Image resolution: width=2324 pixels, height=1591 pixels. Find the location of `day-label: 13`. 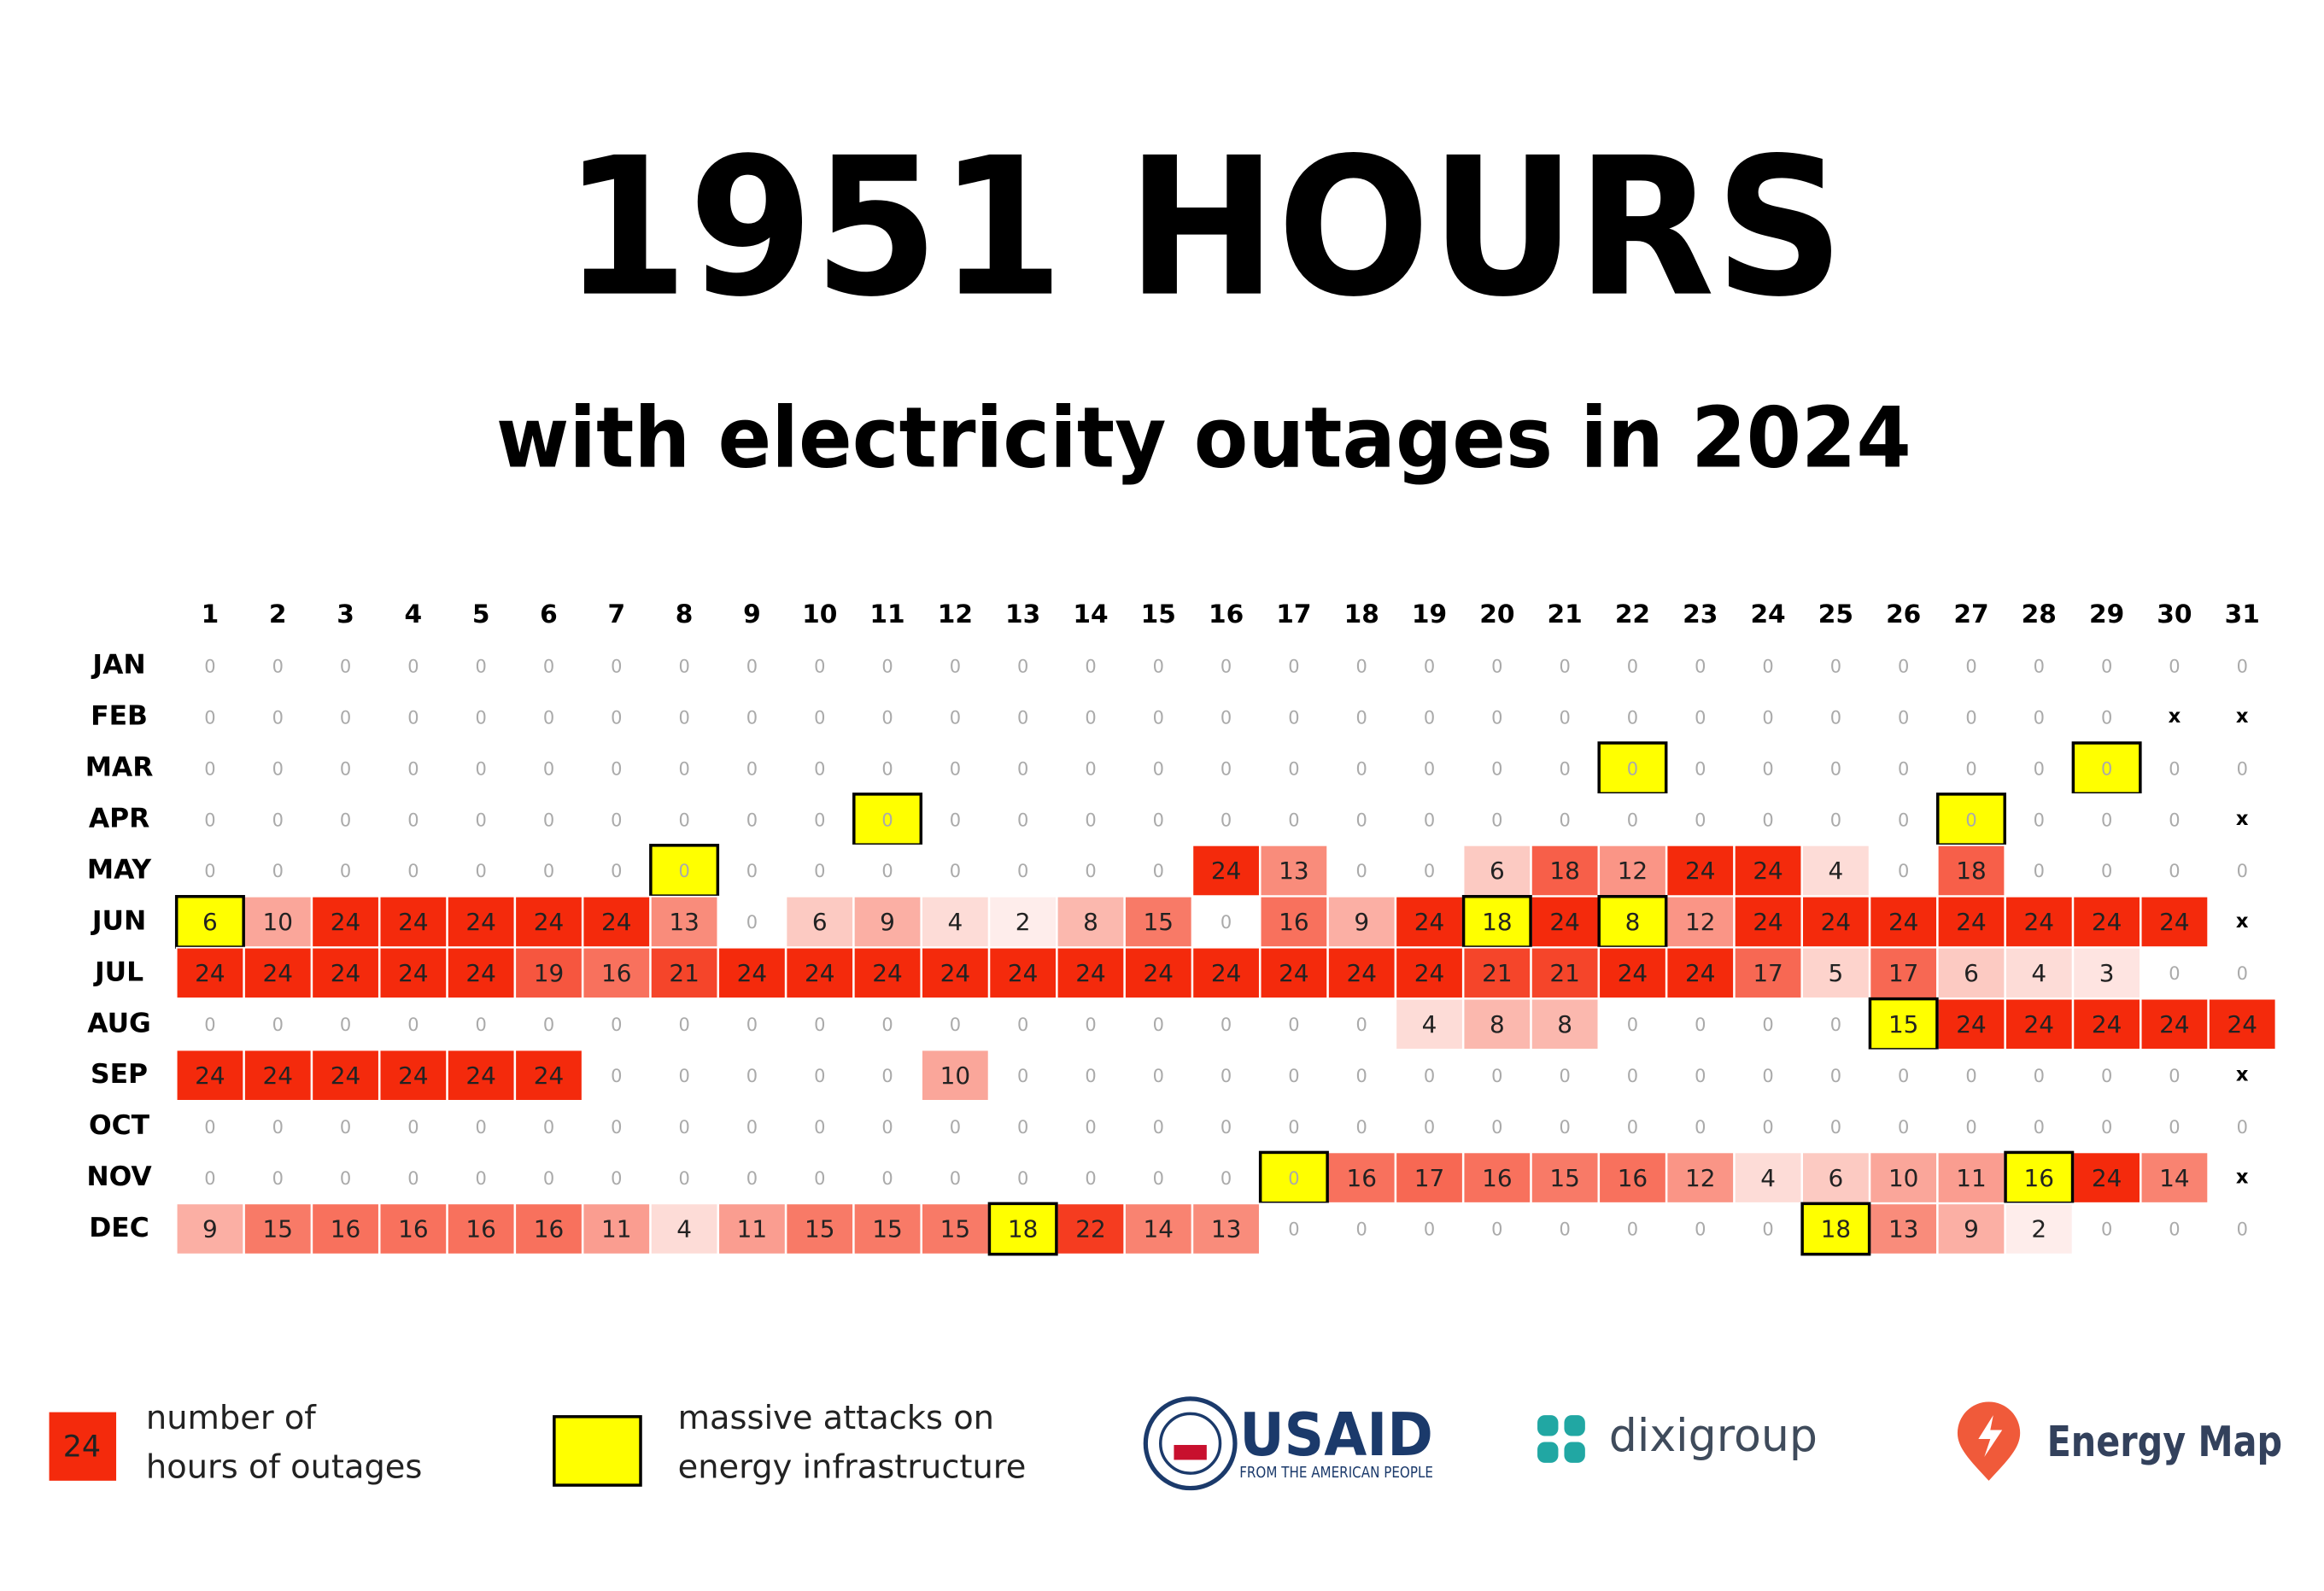

day-label: 13 is located at coordinates (1022, 614).